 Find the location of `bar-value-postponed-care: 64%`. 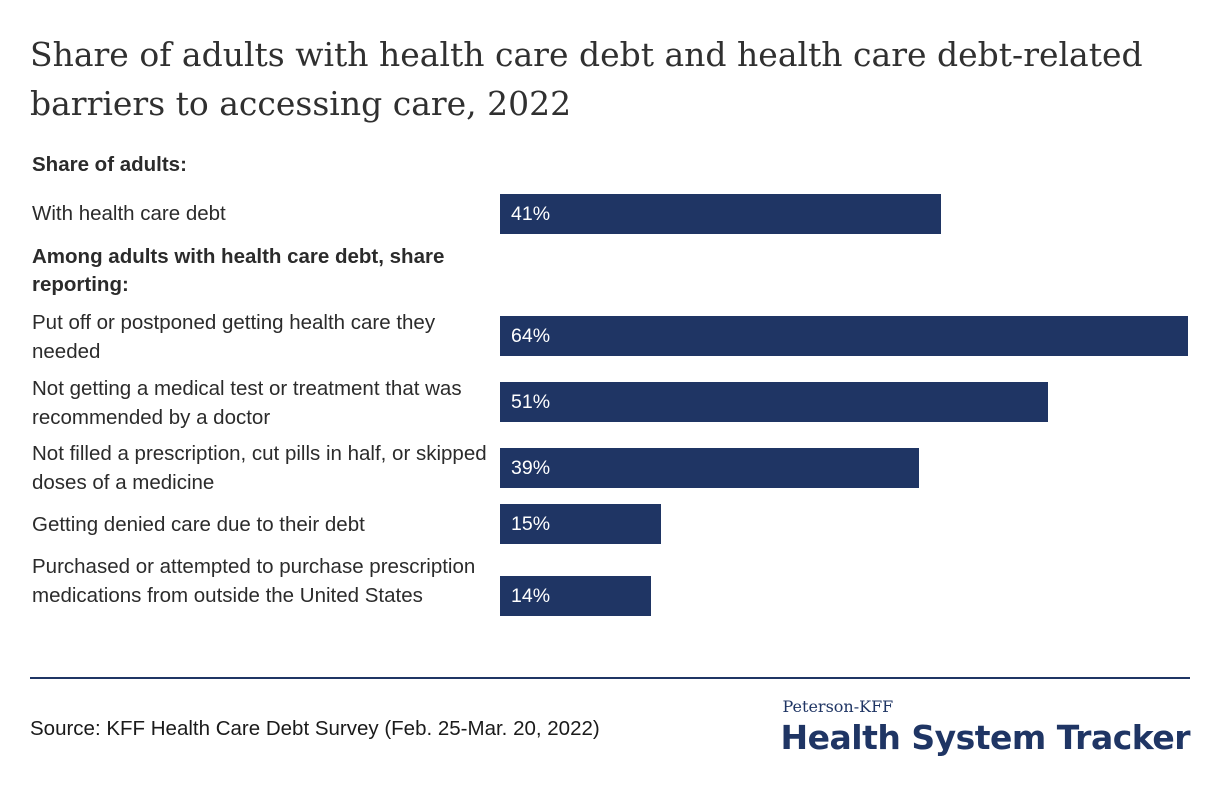

bar-value-postponed-care: 64% is located at coordinates (531, 336).